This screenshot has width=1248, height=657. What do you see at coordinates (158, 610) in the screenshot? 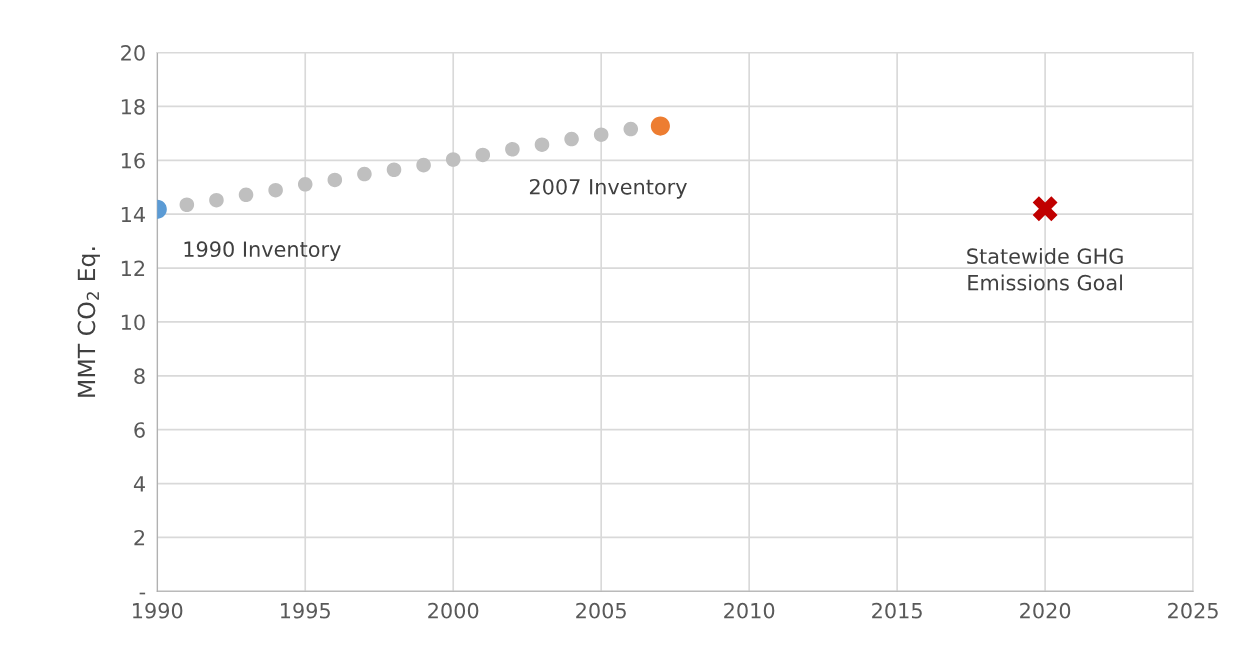
I see `x-tick-label: 1990` at bounding box center [158, 610].